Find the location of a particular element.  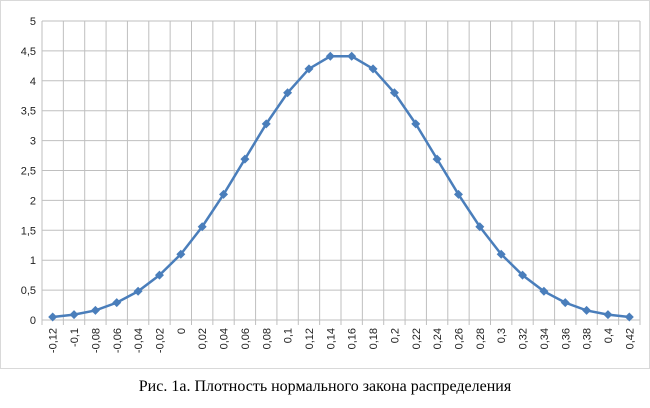

x-tick-label: 0,02 is located at coordinates (203, 338).